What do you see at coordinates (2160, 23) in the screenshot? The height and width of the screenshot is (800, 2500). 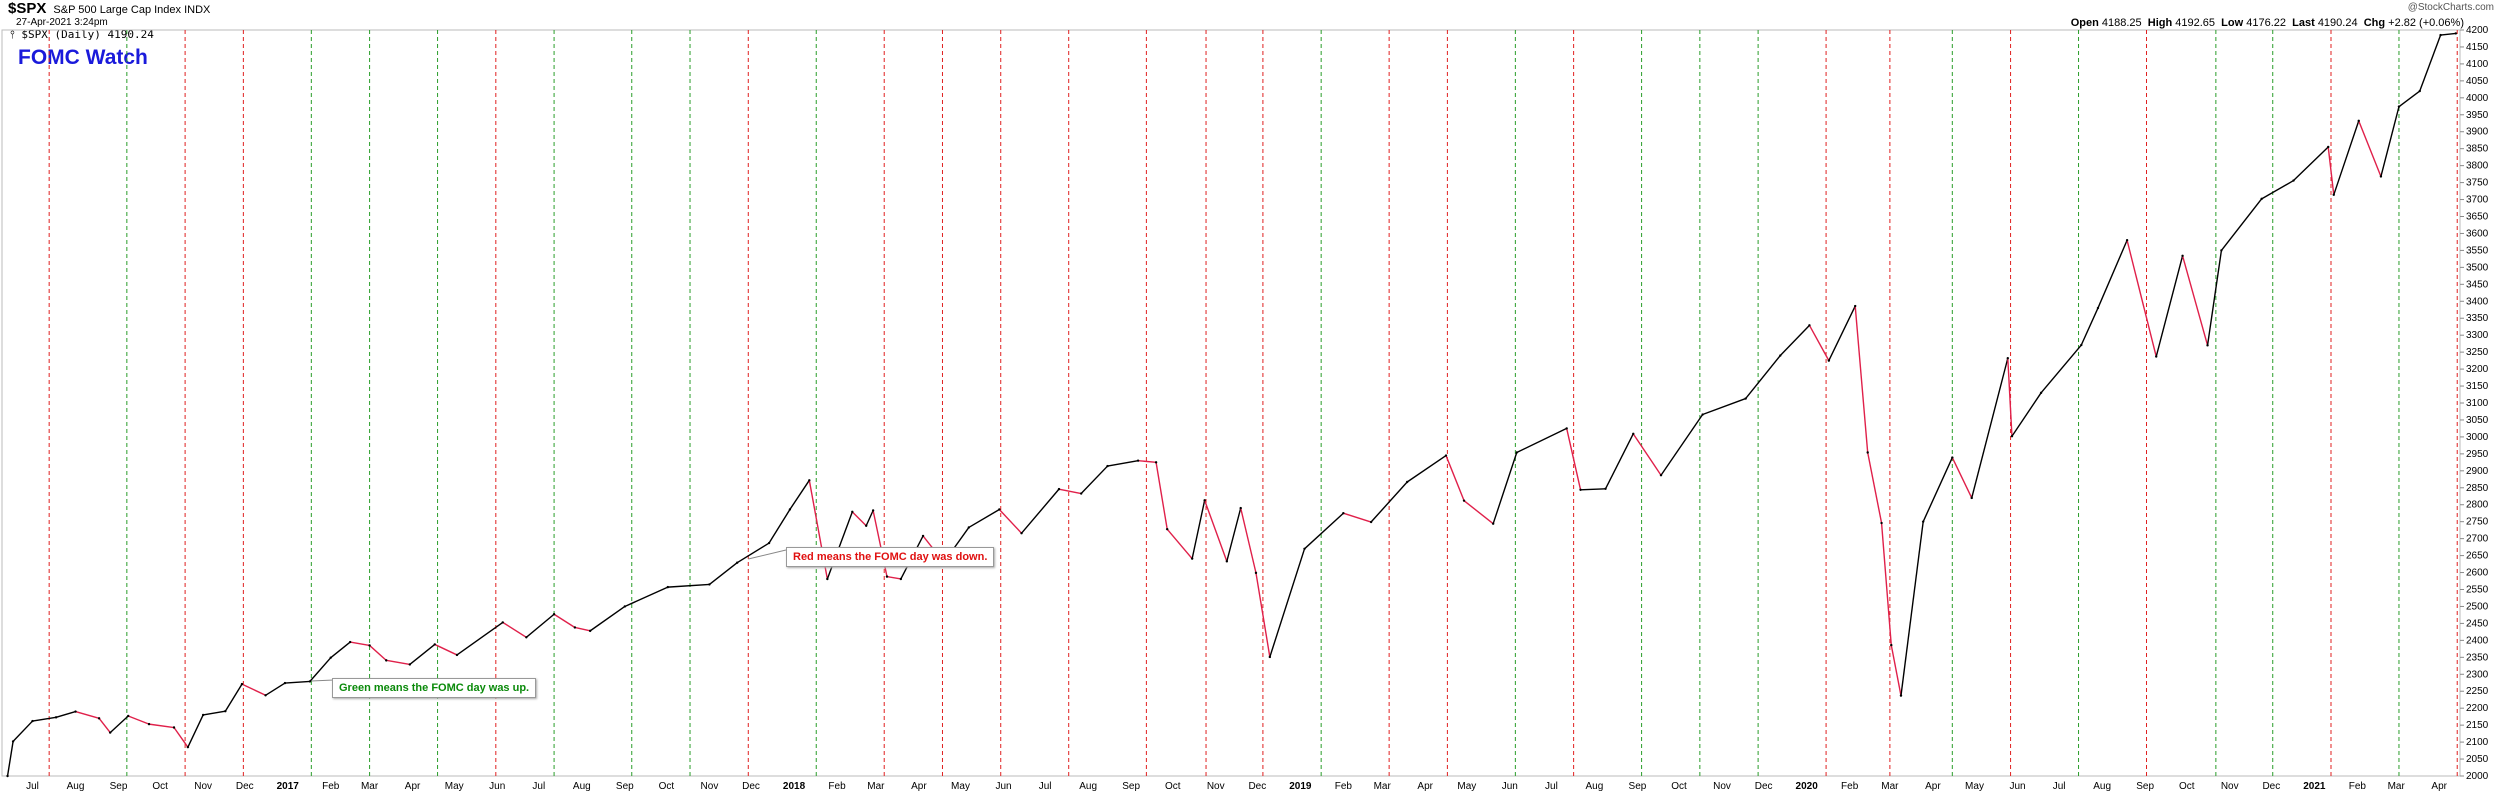 I see `high-label: High` at bounding box center [2160, 23].